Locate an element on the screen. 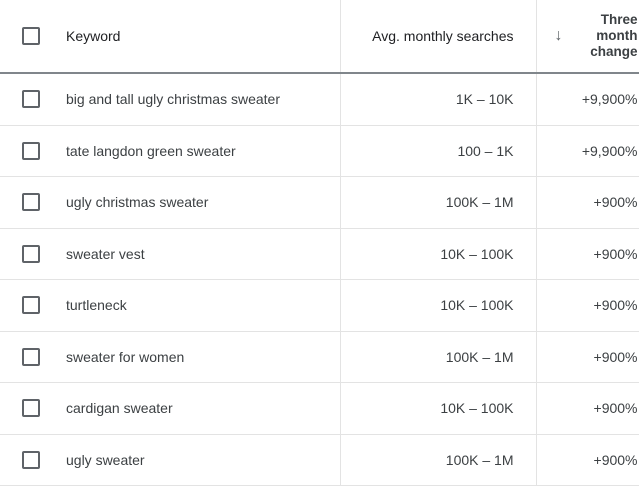  keyword-text: ugly sweater is located at coordinates (105, 459).